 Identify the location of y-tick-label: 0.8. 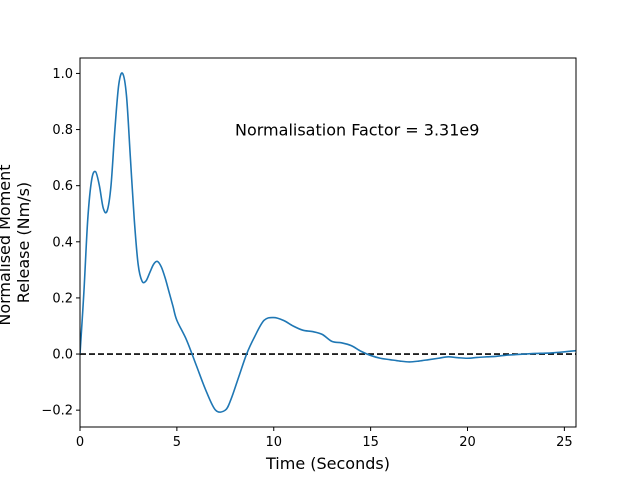
(62, 130).